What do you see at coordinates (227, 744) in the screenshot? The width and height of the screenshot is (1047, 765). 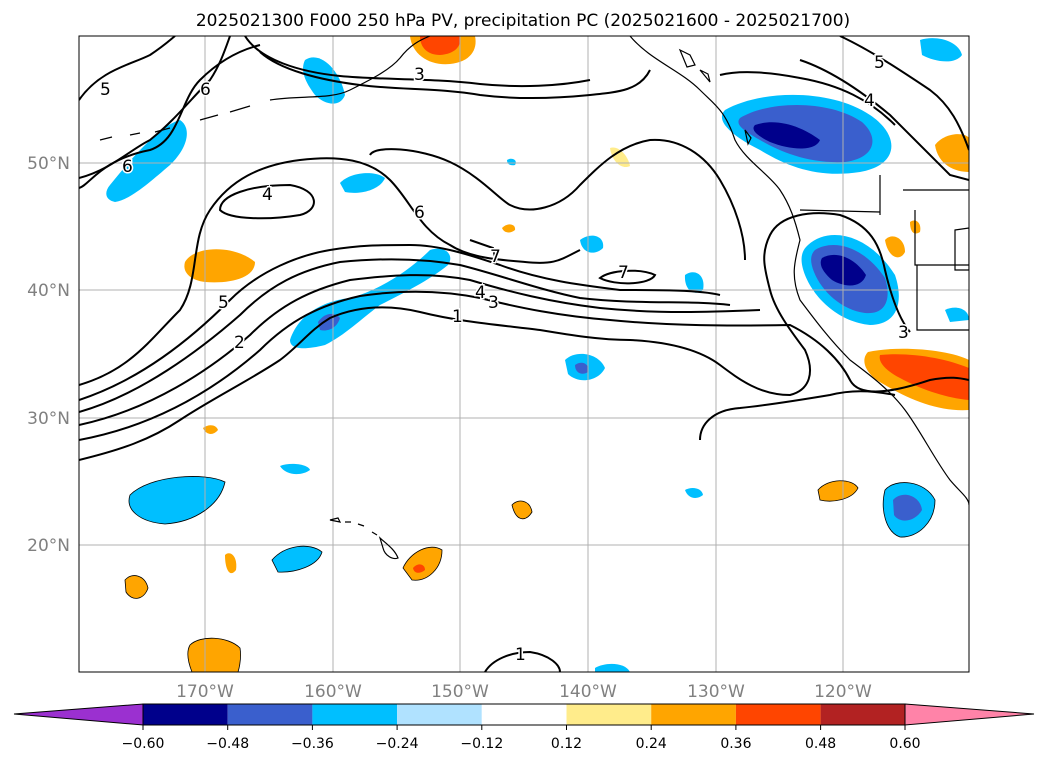 I see `colorbar-tick-label: −0.48` at bounding box center [227, 744].